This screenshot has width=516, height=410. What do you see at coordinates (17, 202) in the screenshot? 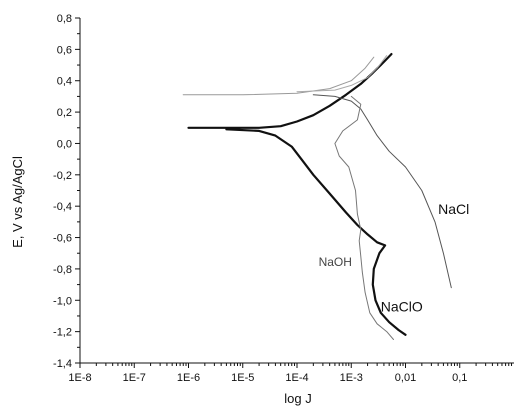
I see `y-axis-title: E, V vs Ag/AgCl` at bounding box center [17, 202].